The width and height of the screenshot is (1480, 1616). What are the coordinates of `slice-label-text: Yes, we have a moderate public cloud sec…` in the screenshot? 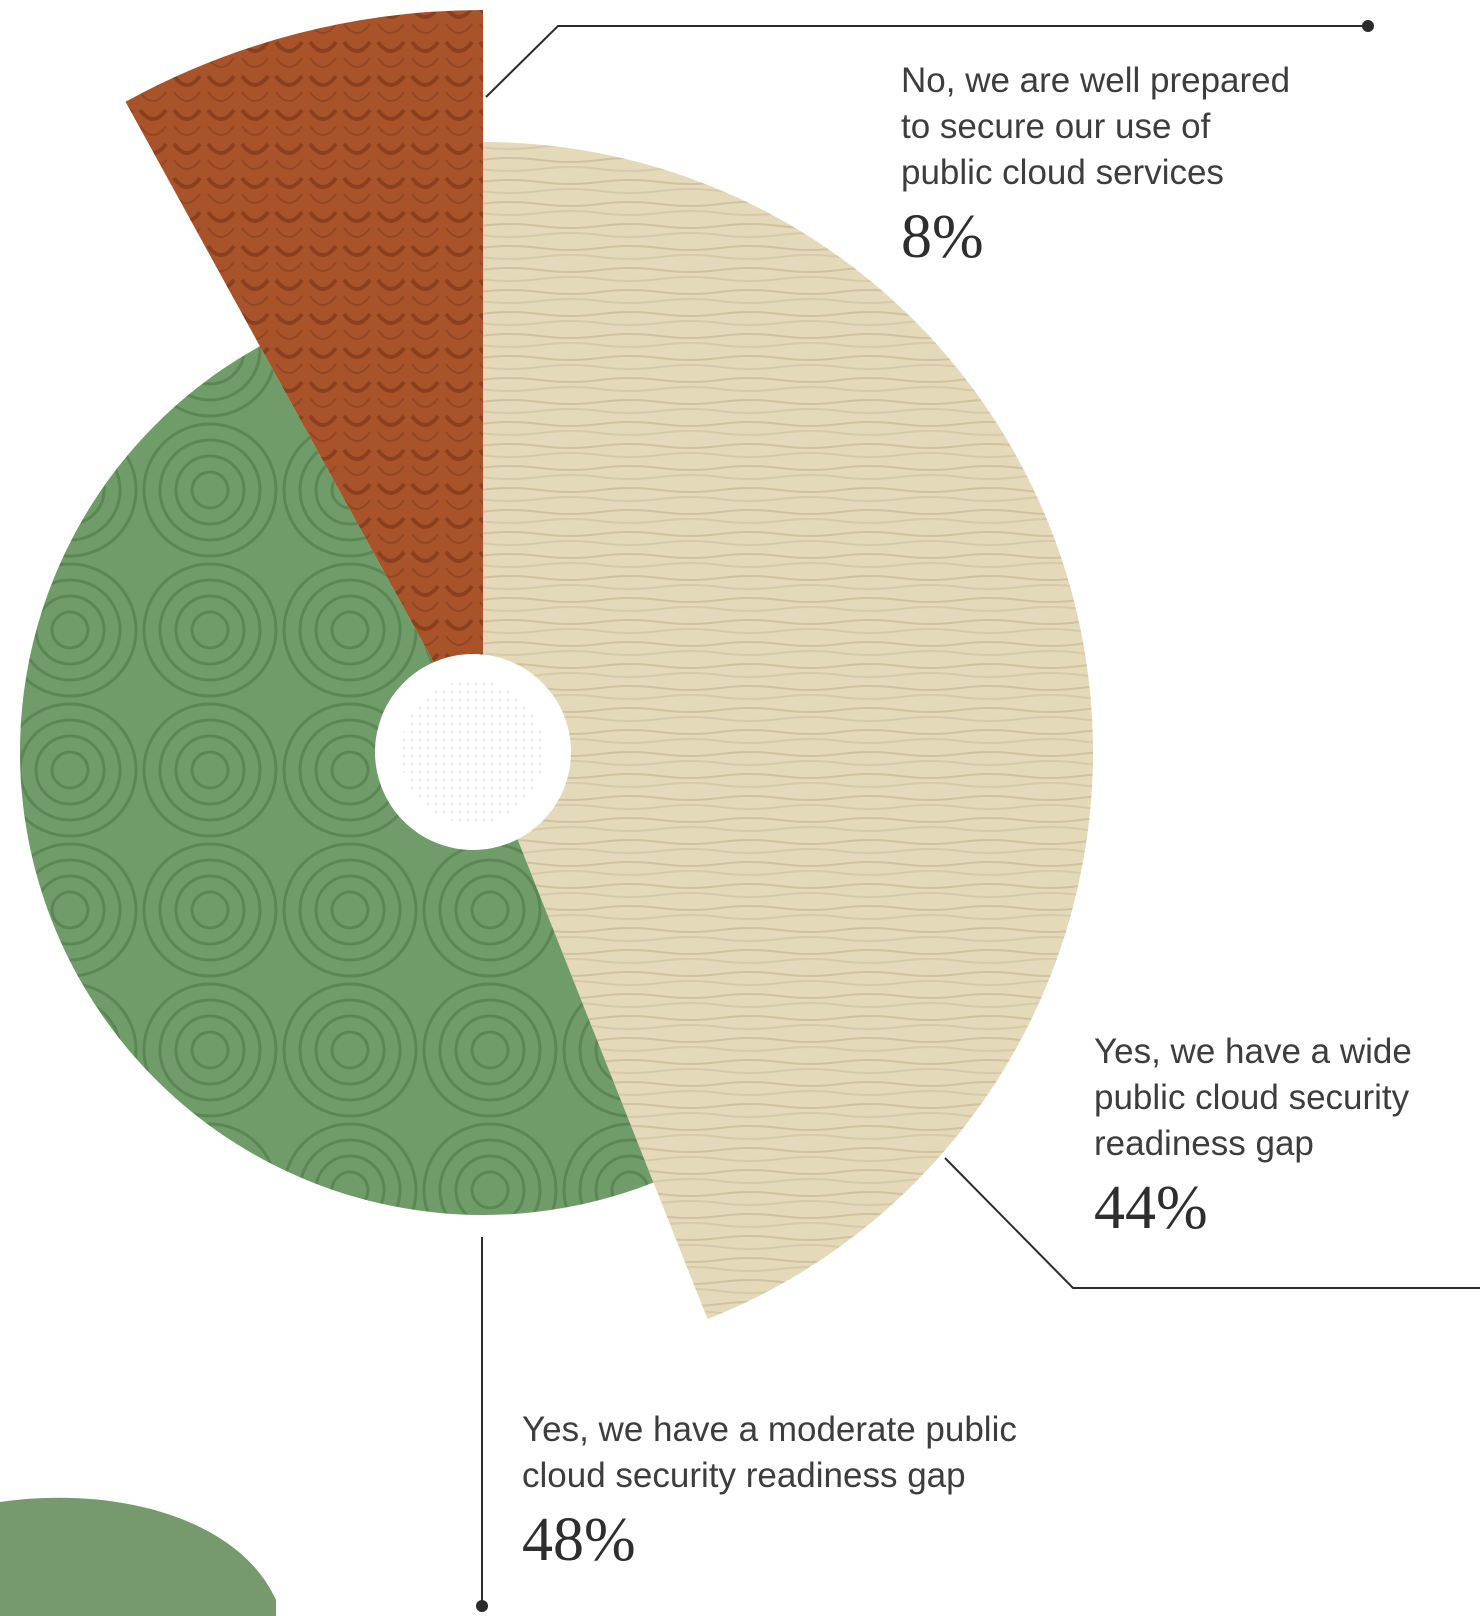 It's located at (769, 1452).